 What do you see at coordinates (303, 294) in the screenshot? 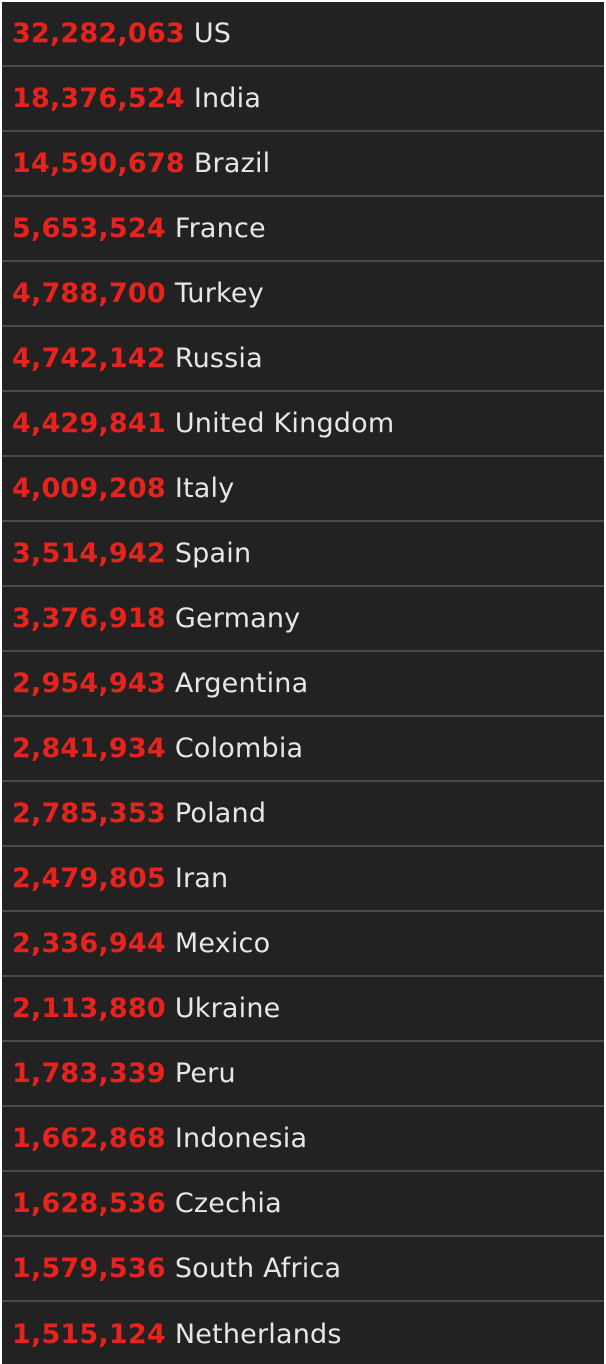
I see `country-row: 4,788,700 Turkey` at bounding box center [303, 294].